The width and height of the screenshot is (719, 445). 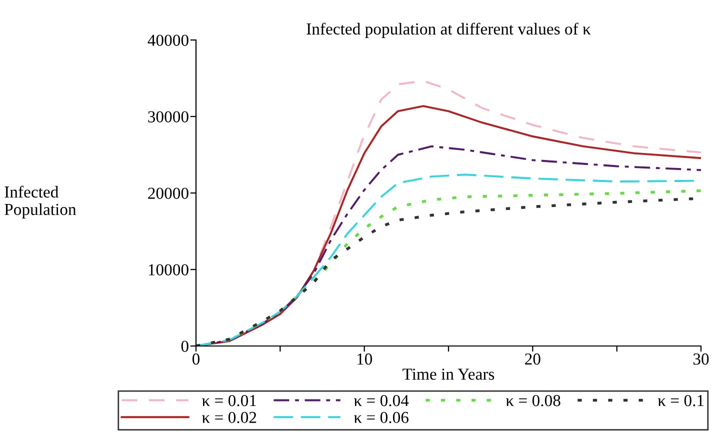 What do you see at coordinates (532, 359) in the screenshot?
I see `x-tick-label: 20` at bounding box center [532, 359].